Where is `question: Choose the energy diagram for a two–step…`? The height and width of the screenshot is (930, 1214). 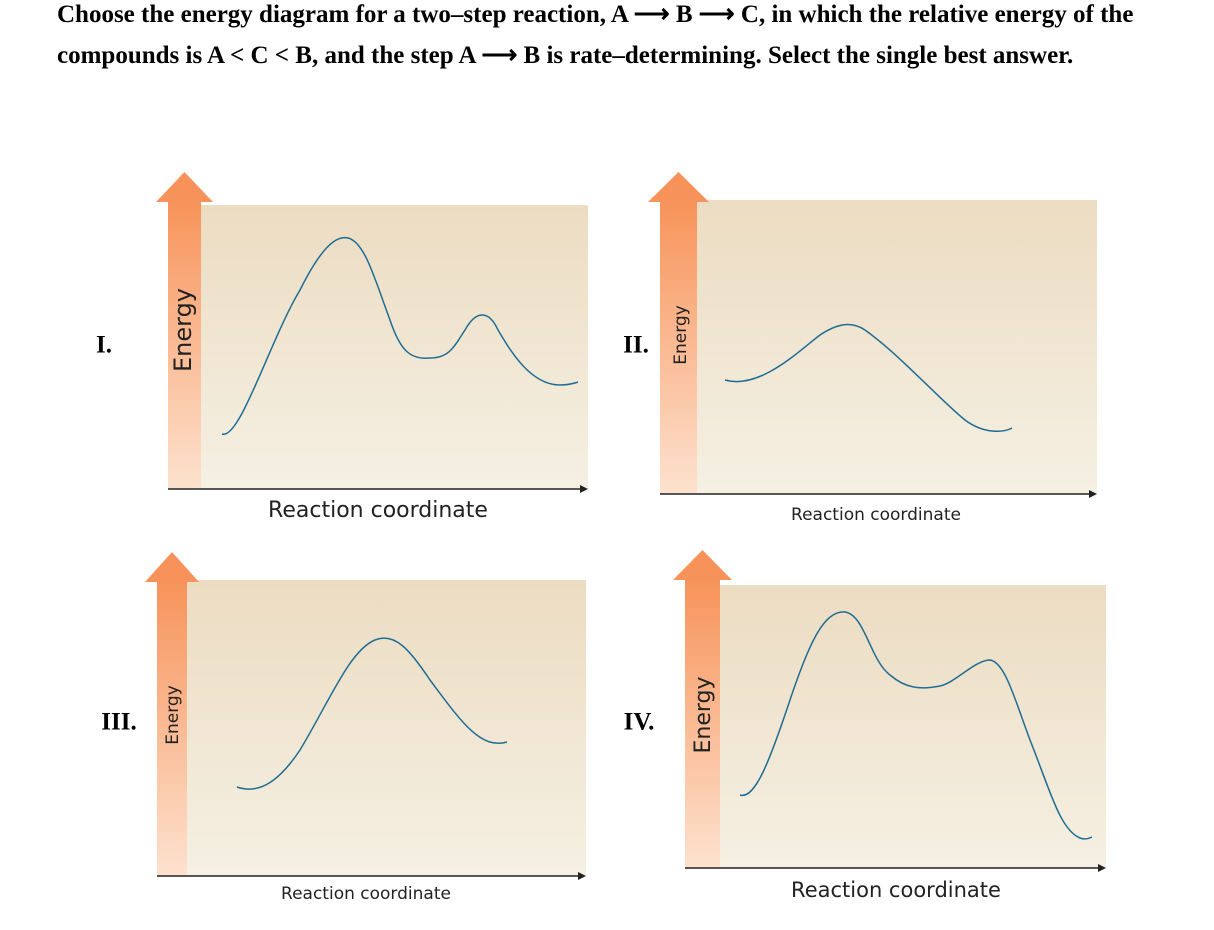 question: Choose the energy diagram for a two–step… is located at coordinates (595, 35).